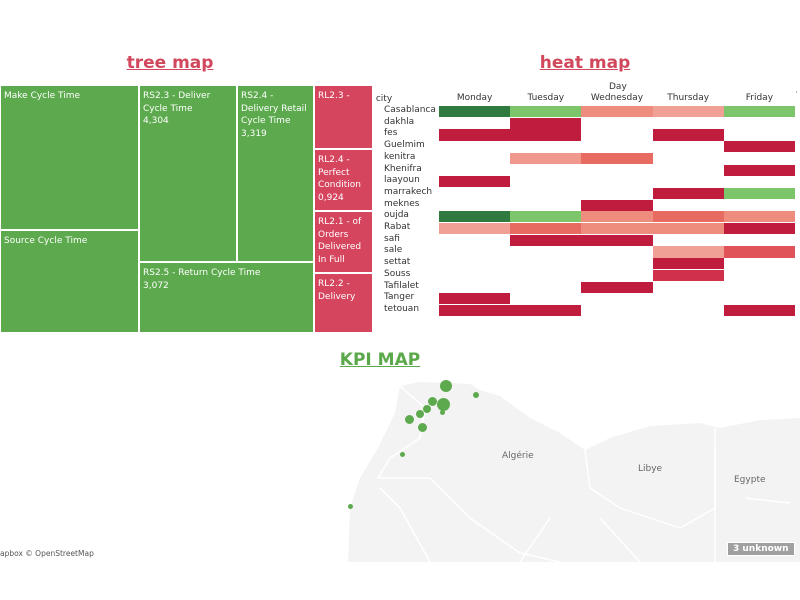 This screenshot has width=800, height=600. I want to click on heatmap-row-label: meknes, so click(402, 203).